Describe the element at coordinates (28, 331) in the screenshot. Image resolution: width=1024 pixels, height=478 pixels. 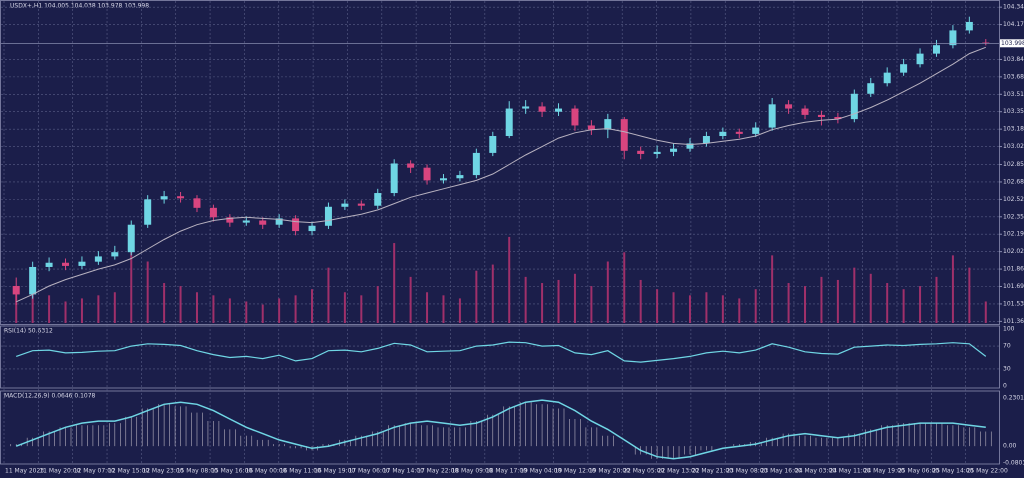
I see `rsi-label: RSI(14) 50.6312` at that location.